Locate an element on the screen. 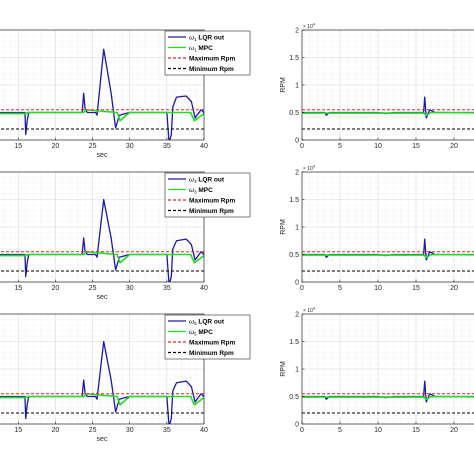 Image resolution: width=474 pixels, height=474 pixels. x-tick-label: 10 is located at coordinates (378, 146).